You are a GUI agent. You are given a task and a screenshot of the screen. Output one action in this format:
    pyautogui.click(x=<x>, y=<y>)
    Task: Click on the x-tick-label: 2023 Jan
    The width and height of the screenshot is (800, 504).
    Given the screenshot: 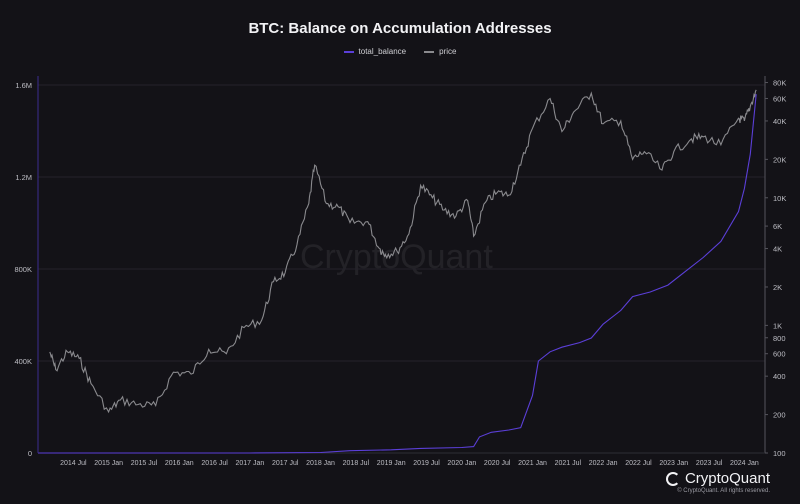 What is the action you would take?
    pyautogui.click(x=673, y=463)
    